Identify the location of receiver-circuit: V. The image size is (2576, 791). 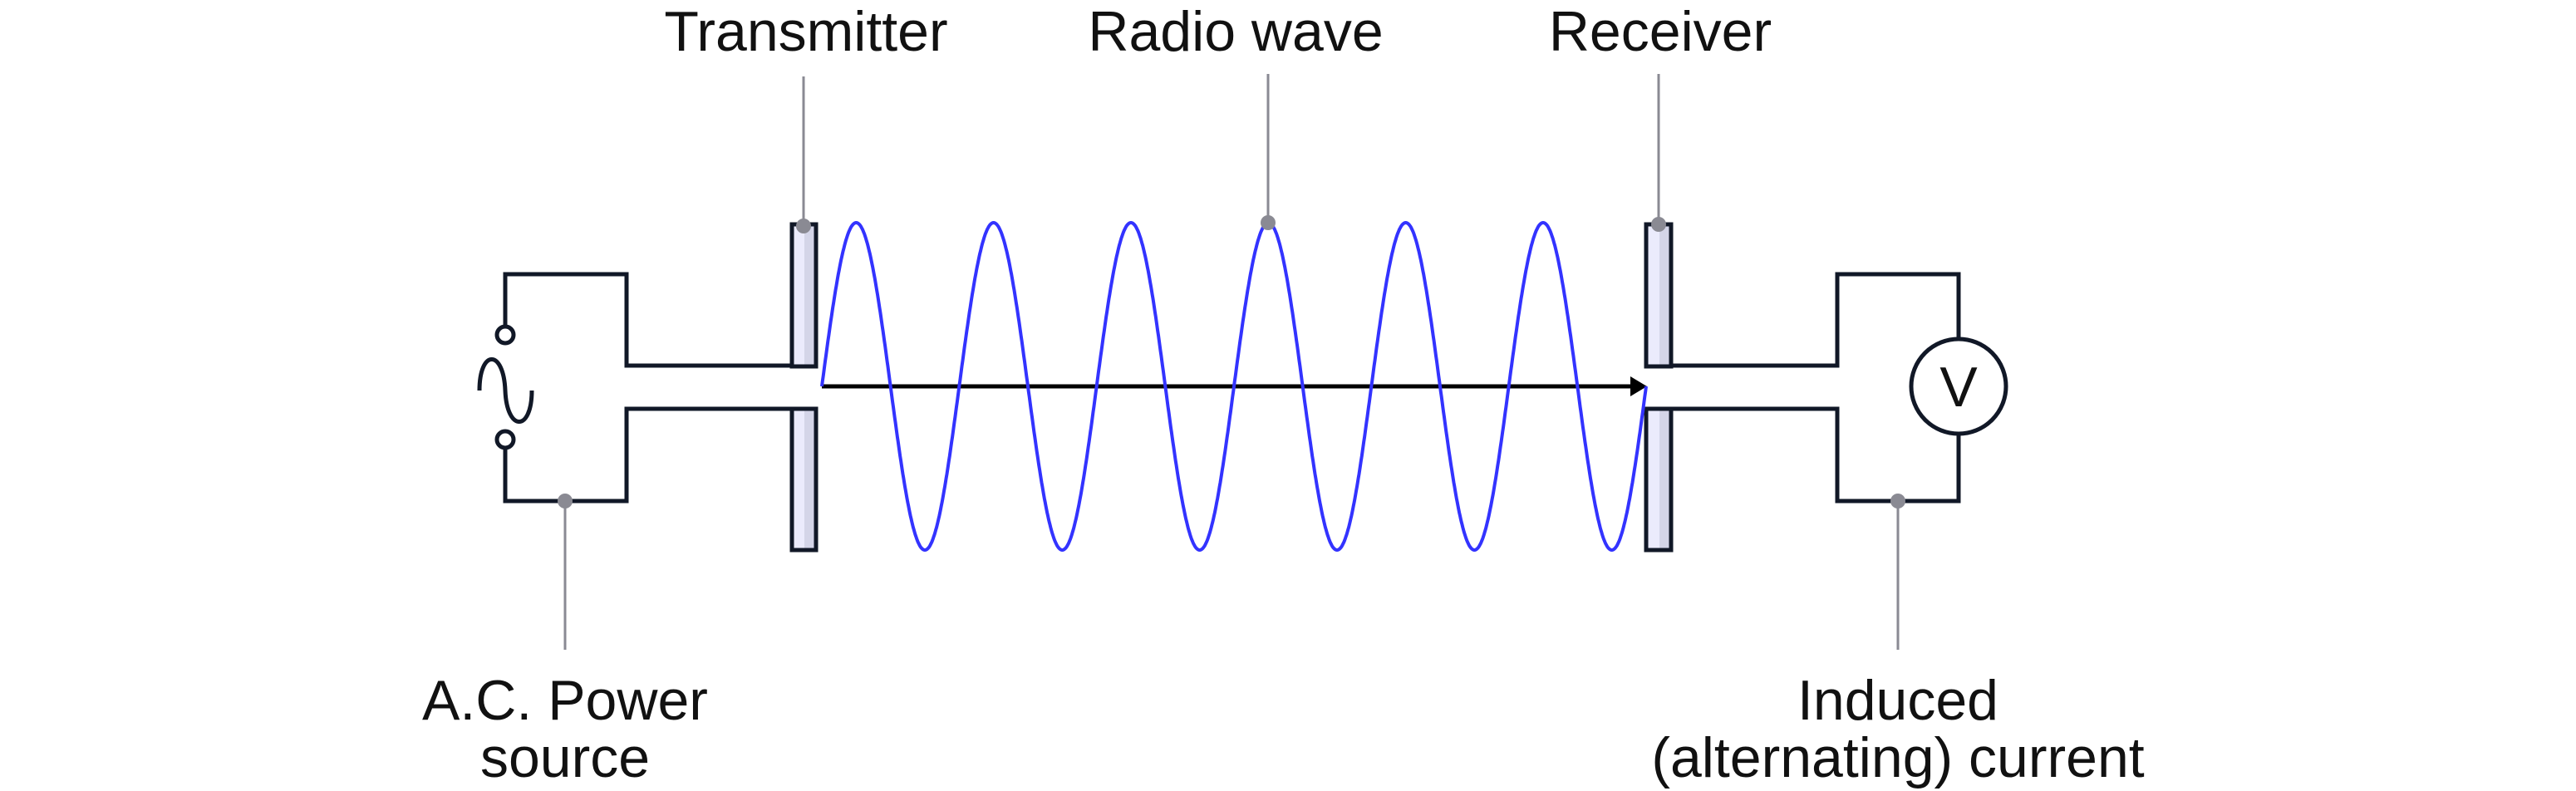
(1839, 388).